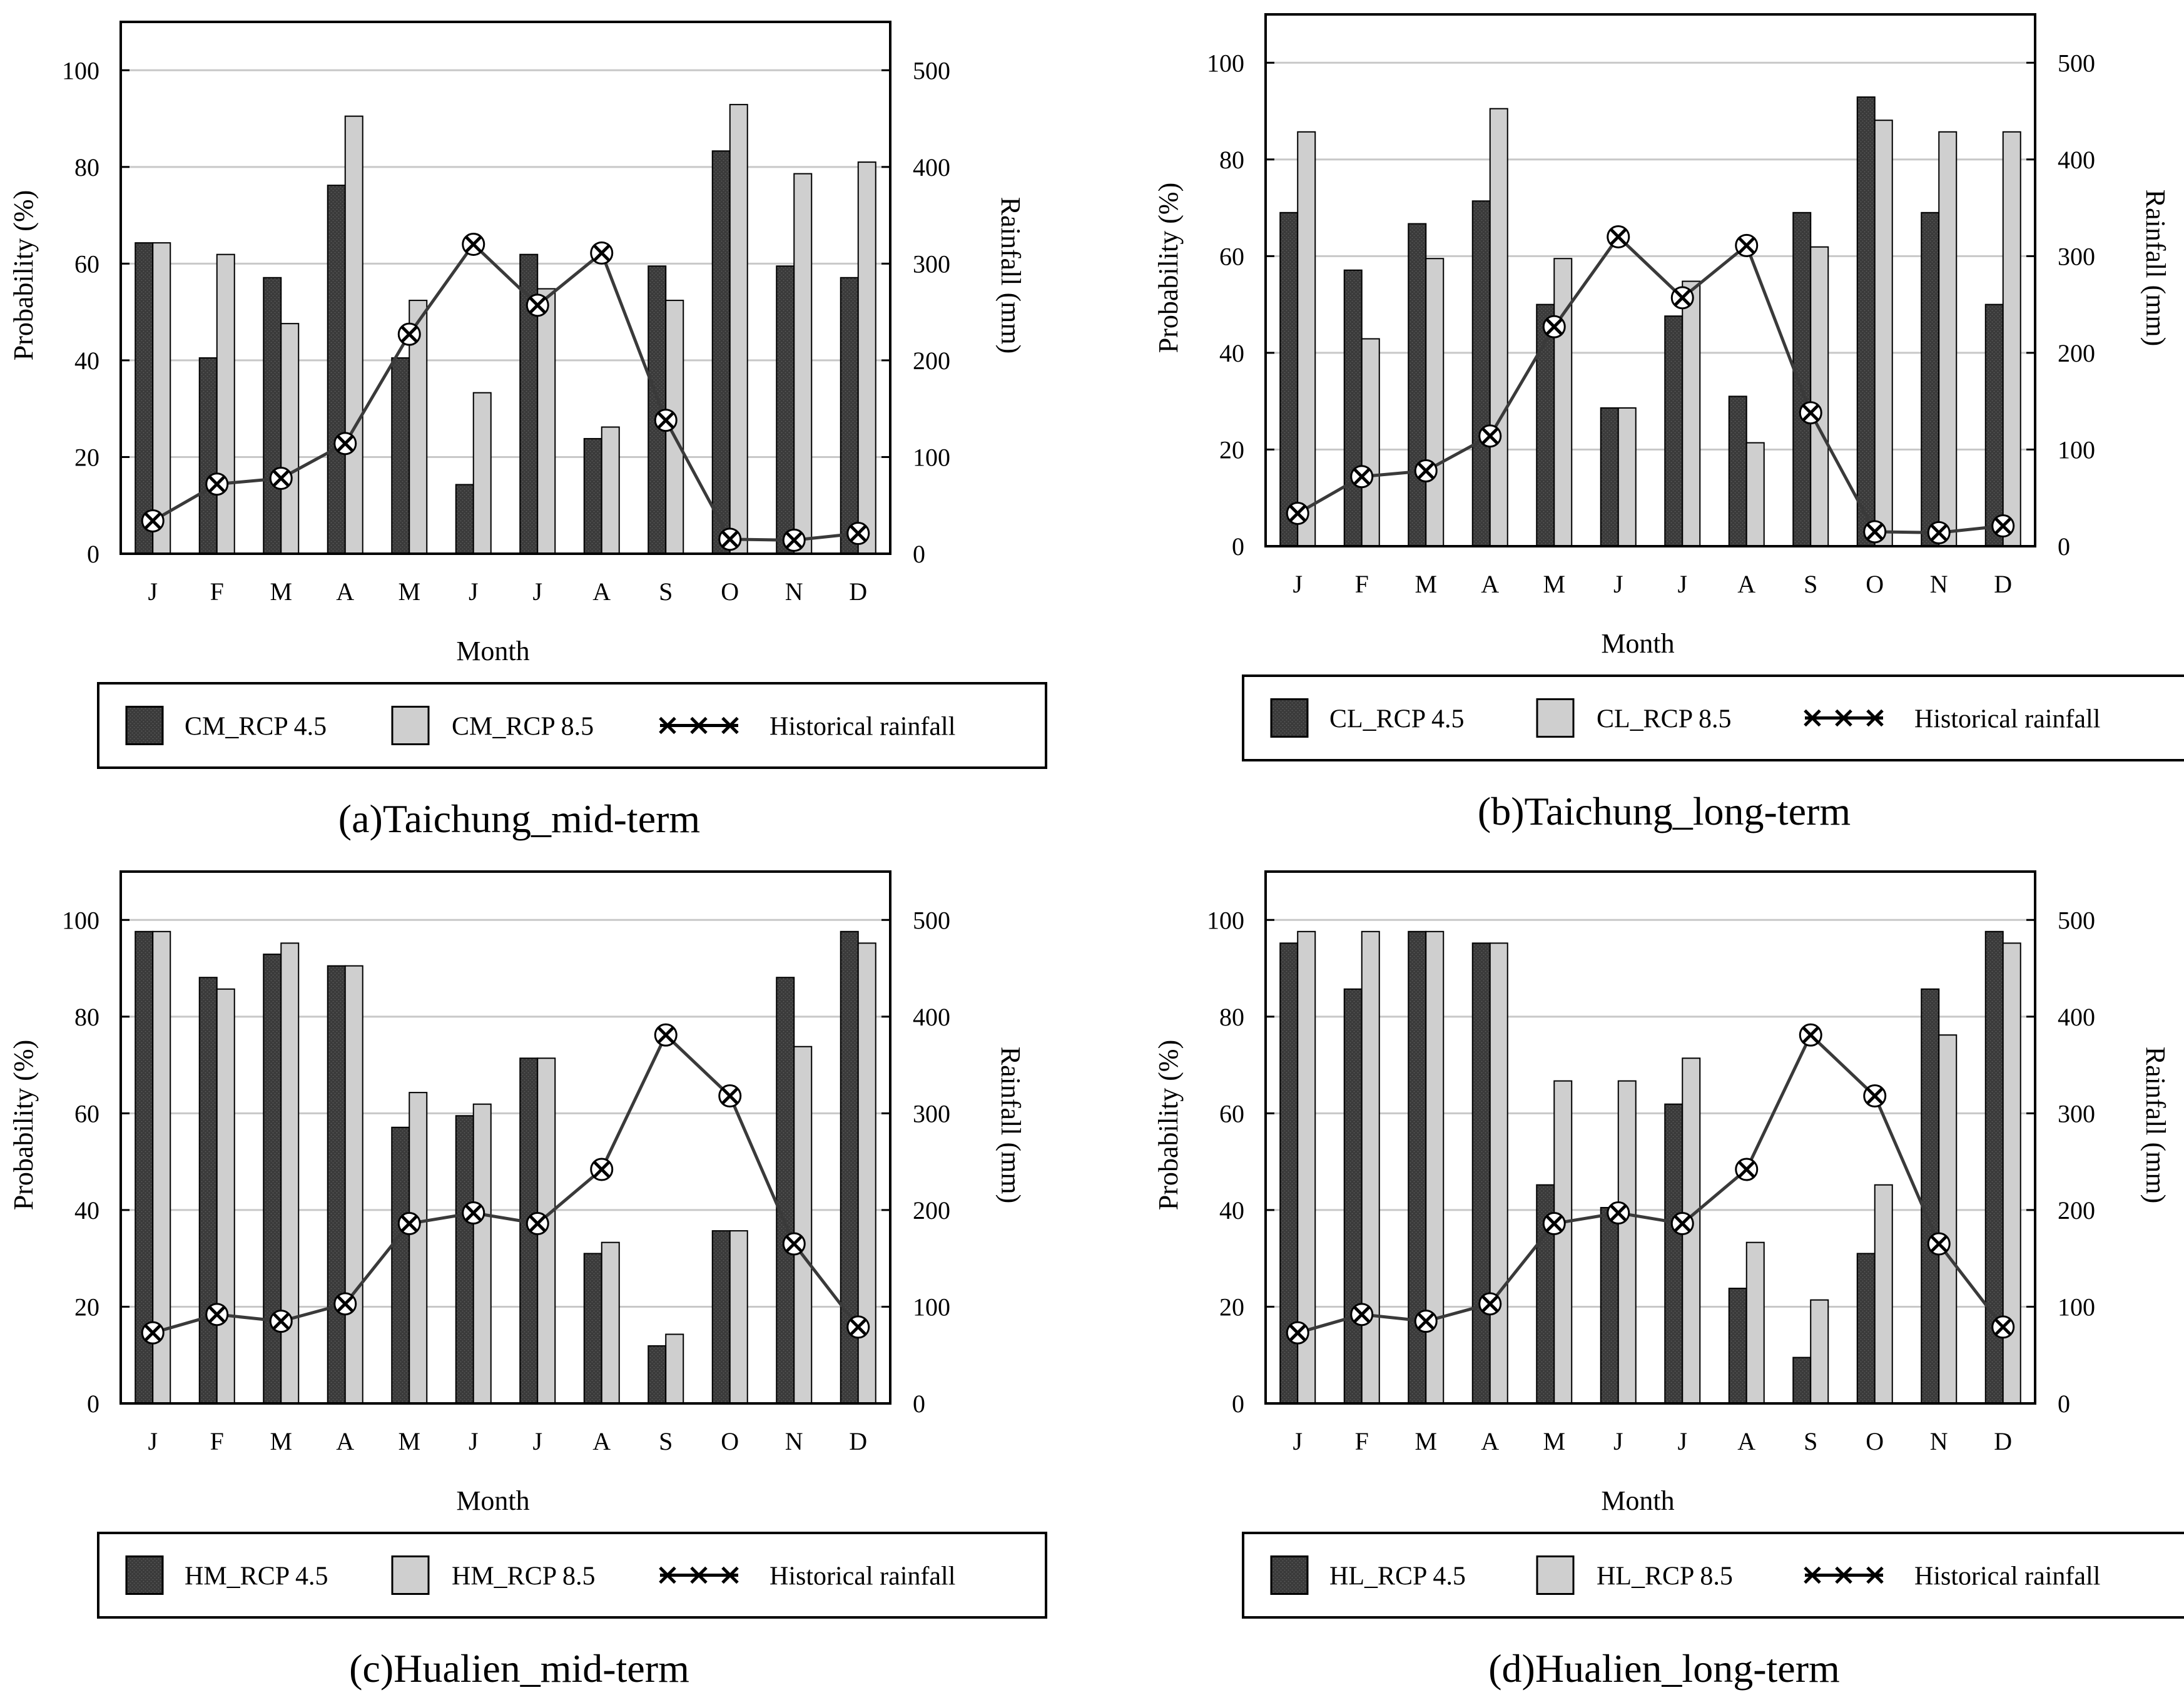 The height and width of the screenshot is (1700, 2184). What do you see at coordinates (1231, 449) in the screenshot?
I see `y-tick-label: 20` at bounding box center [1231, 449].